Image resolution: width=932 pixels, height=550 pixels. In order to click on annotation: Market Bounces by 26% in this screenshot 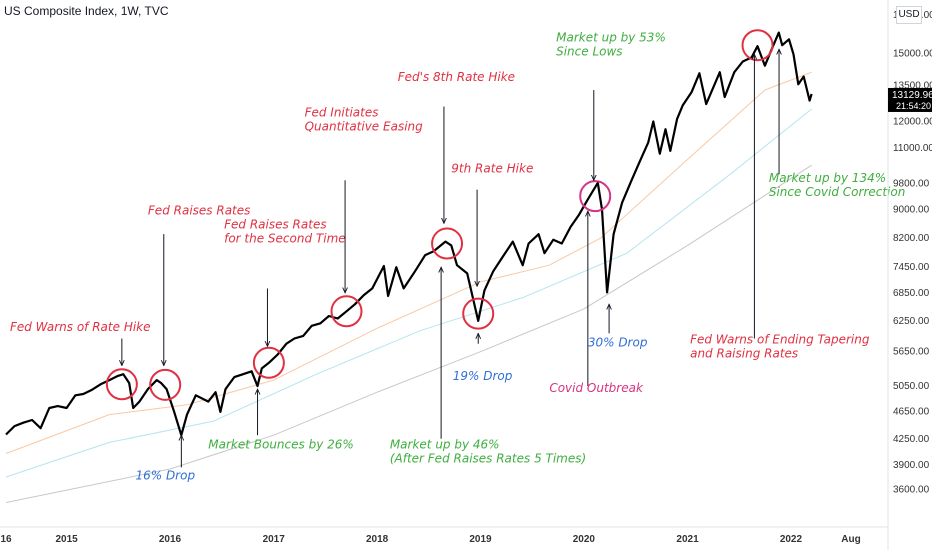, I will do `click(281, 420)`.